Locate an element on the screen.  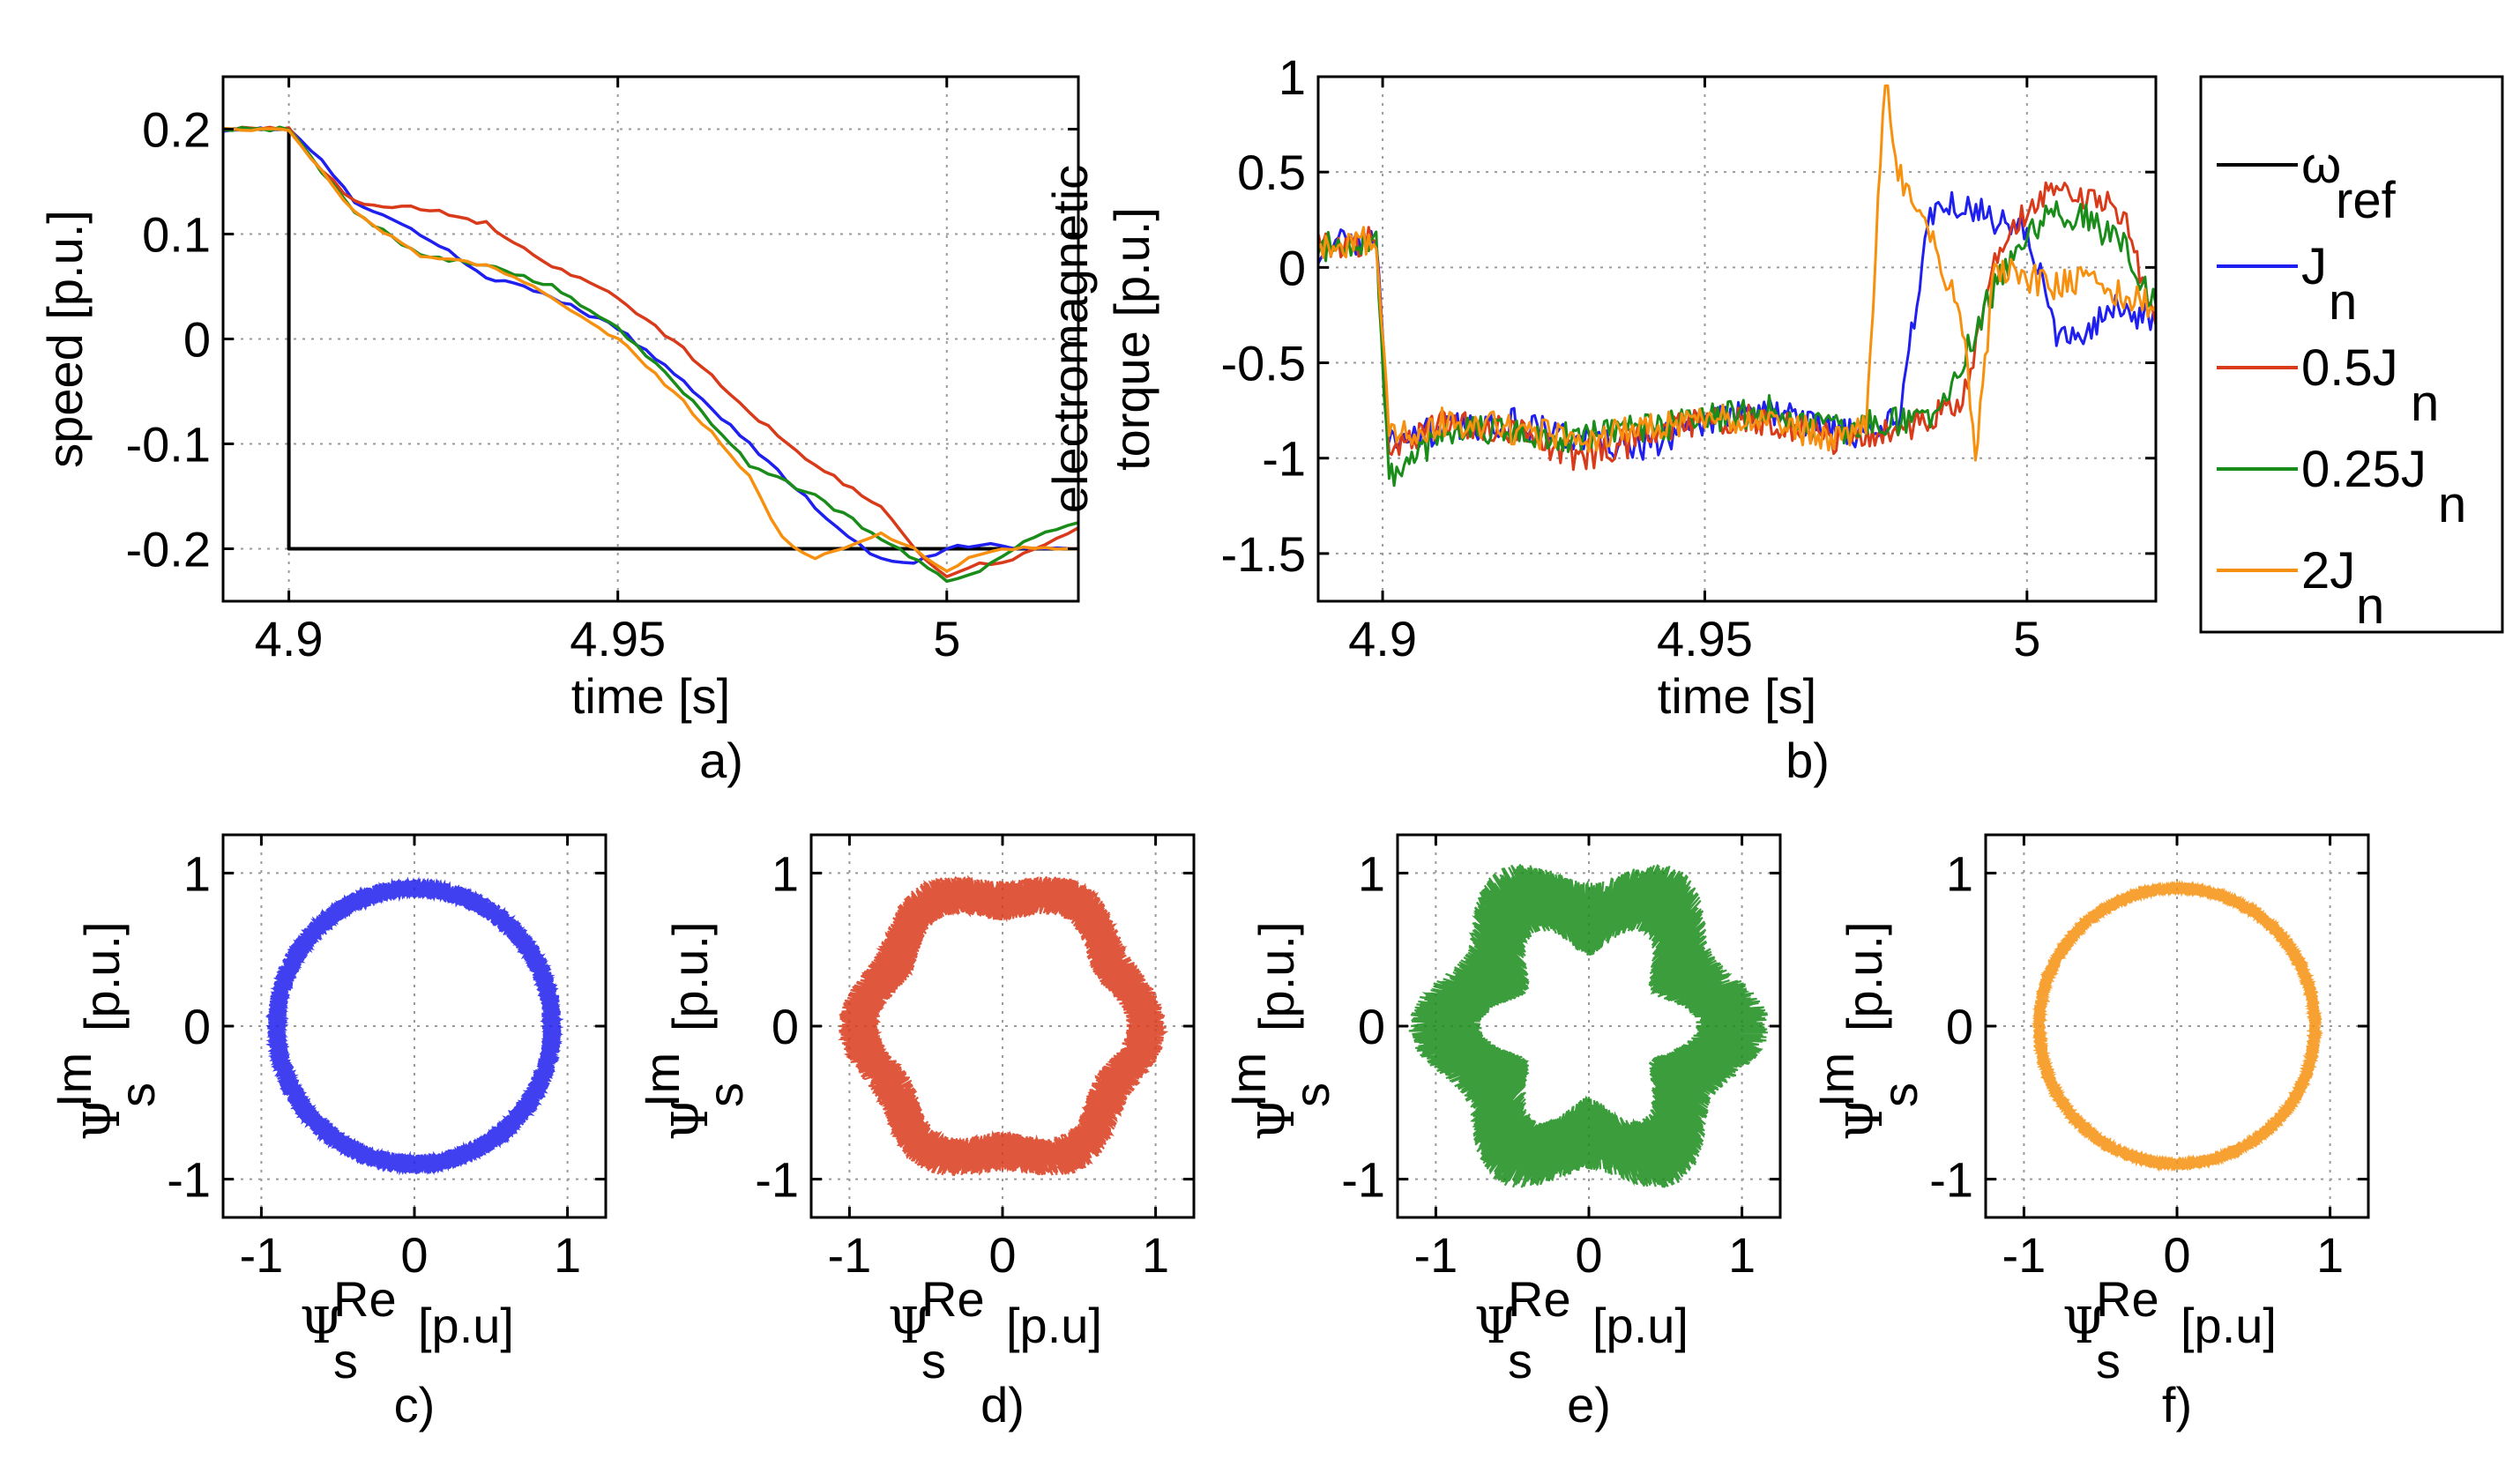
x-tick-label: 4.9 is located at coordinates (289, 638).